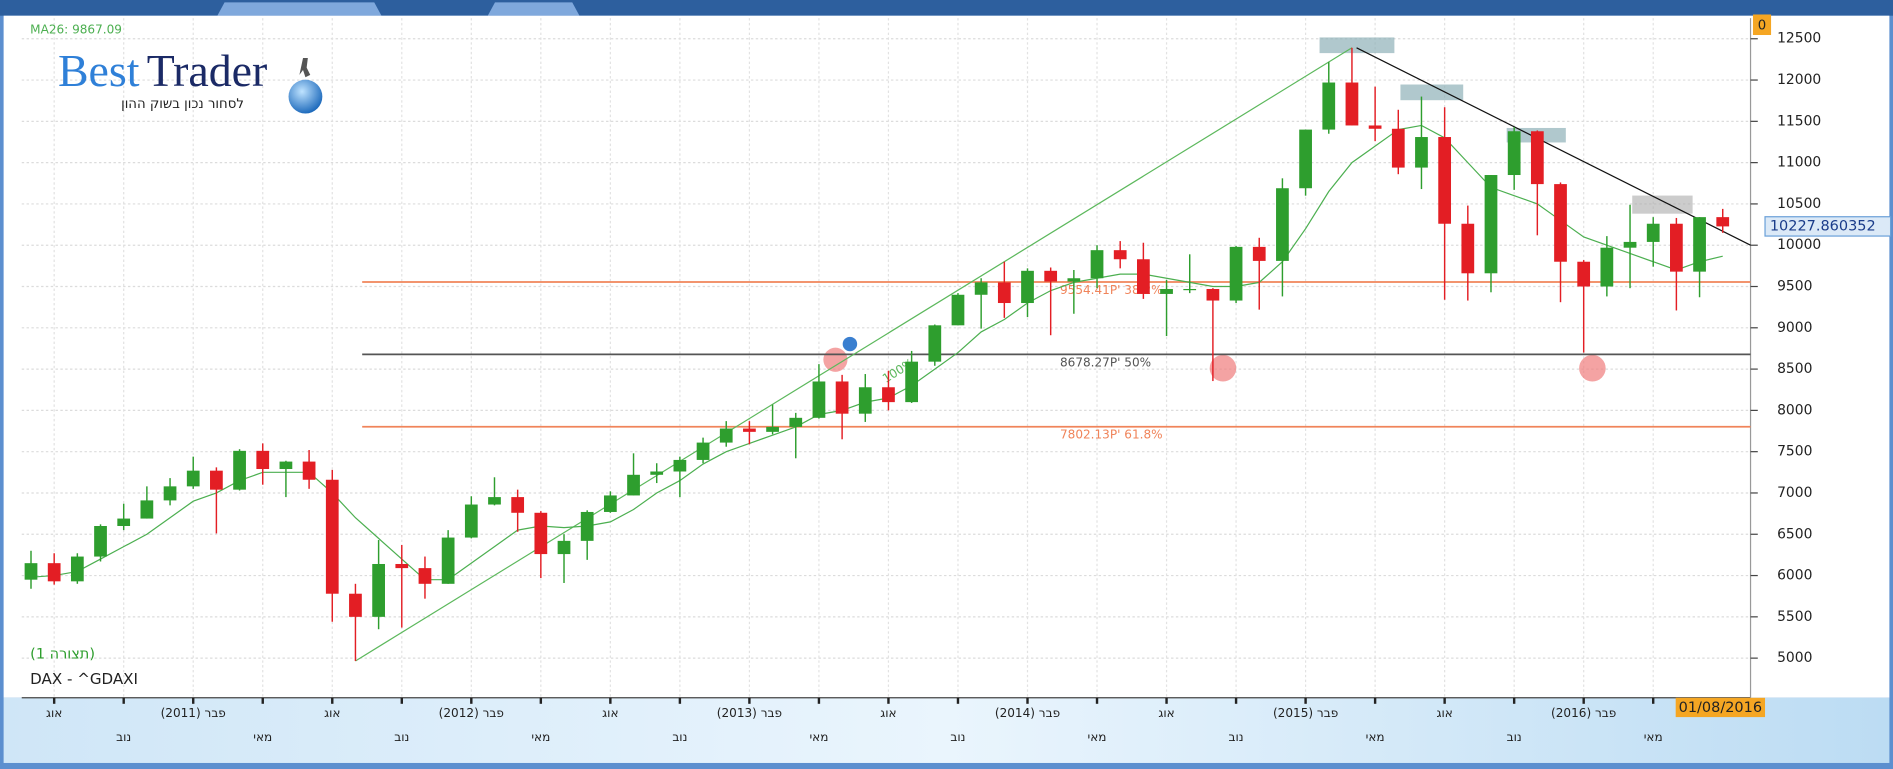  Describe the element at coordinates (99, 69) in the screenshot. I see `logo-best: Best` at that location.